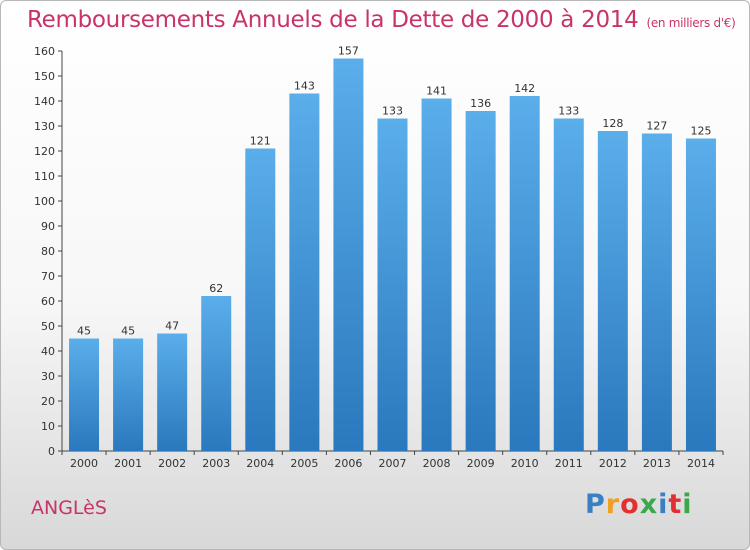 Image resolution: width=750 pixels, height=550 pixels. Describe the element at coordinates (48, 426) in the screenshot. I see `y-tick-label: 10` at that location.